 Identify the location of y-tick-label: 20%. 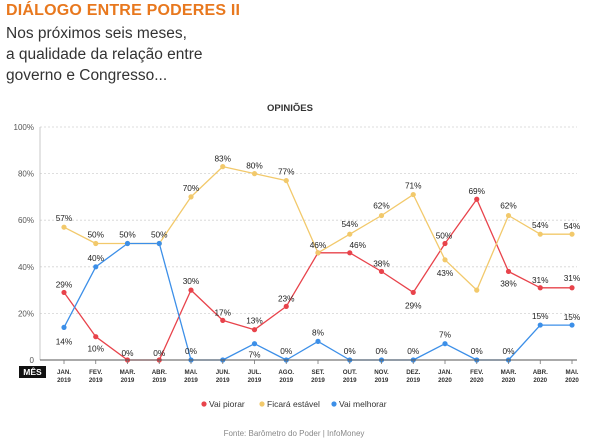
(26, 313).